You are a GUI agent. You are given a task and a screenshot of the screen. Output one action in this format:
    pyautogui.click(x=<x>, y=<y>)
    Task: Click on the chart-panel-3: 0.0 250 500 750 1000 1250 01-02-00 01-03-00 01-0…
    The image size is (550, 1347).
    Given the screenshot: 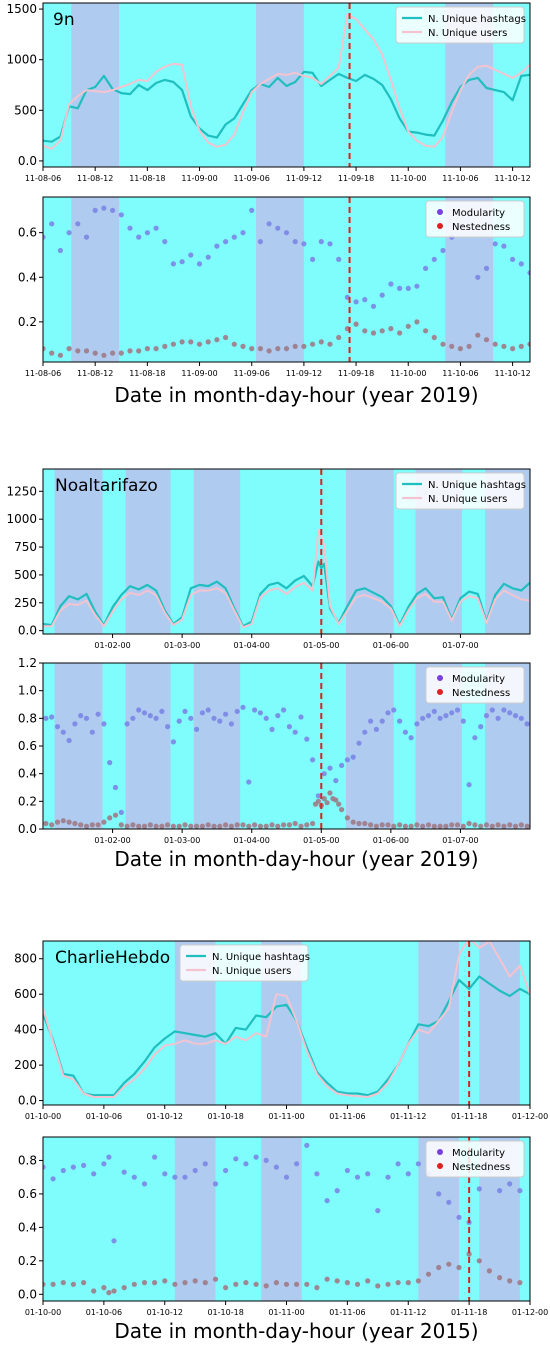 What is the action you would take?
    pyautogui.click(x=268, y=559)
    